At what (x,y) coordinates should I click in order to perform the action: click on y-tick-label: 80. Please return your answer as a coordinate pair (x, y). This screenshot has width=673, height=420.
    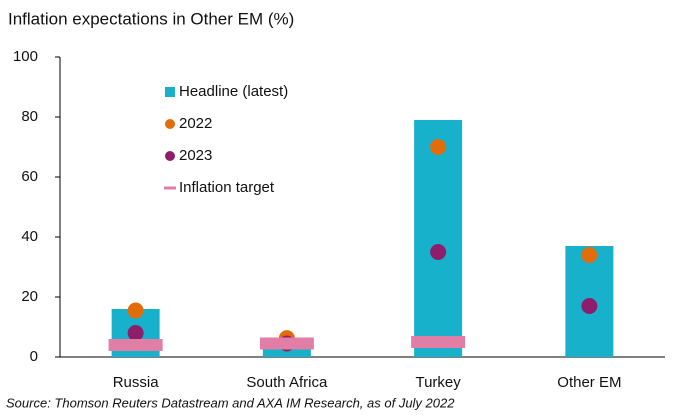
    Looking at the image, I should click on (29, 116).